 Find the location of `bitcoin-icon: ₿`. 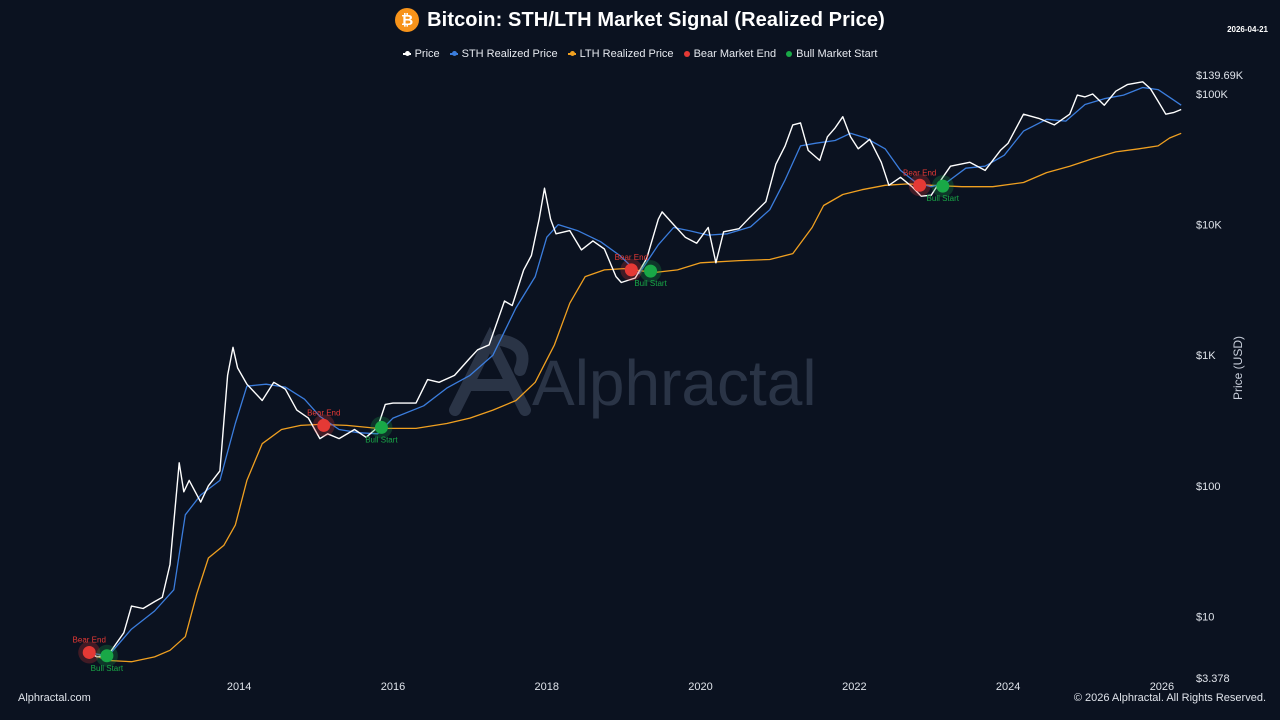

bitcoin-icon: ₿ is located at coordinates (407, 20).